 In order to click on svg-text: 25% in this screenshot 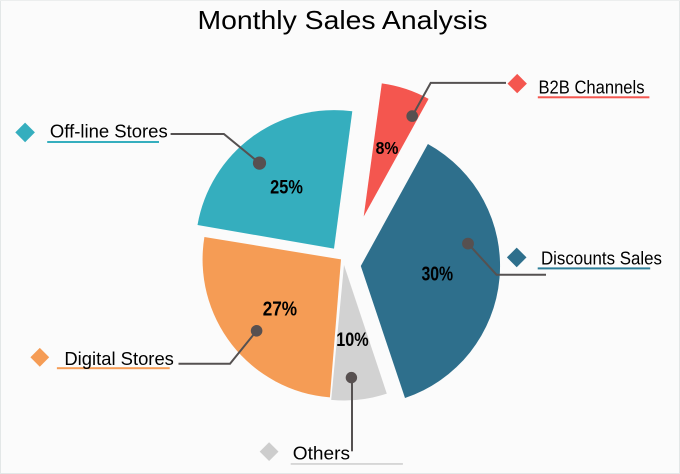, I will do `click(286, 188)`.